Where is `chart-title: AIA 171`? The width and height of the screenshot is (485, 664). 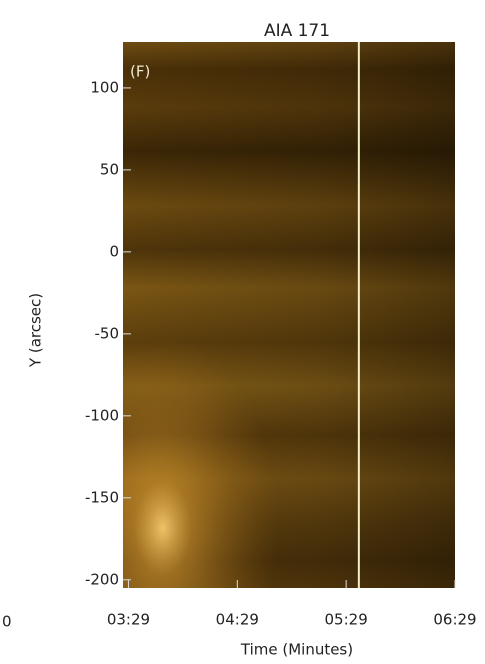
chart-title: AIA 171 is located at coordinates (297, 31).